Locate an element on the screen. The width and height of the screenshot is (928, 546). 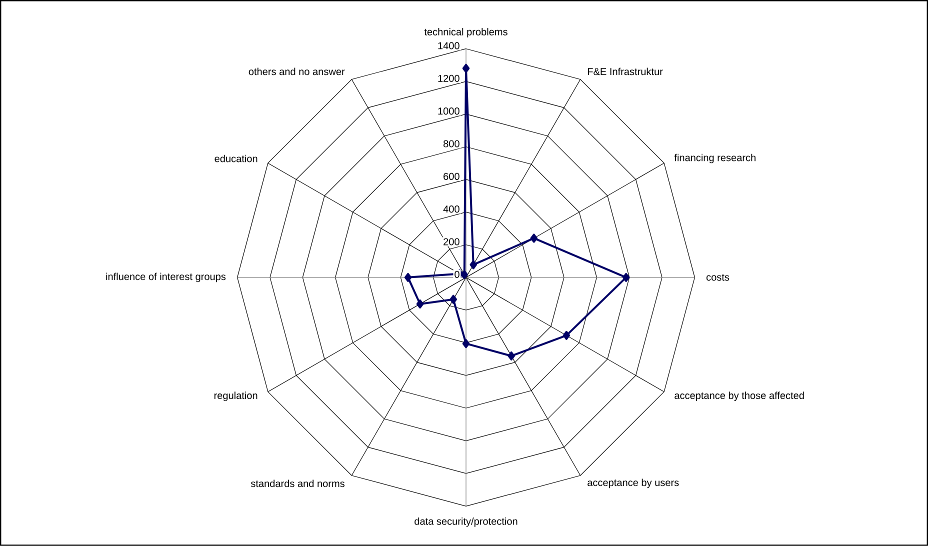
y-tick-label: 200 is located at coordinates (452, 242).